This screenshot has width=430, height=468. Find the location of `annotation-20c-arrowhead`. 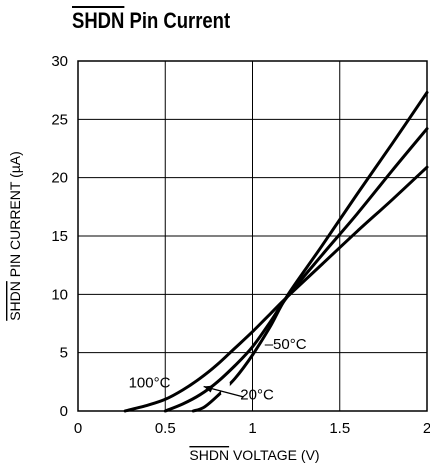

annotation-20c-arrowhead is located at coordinates (208, 389).